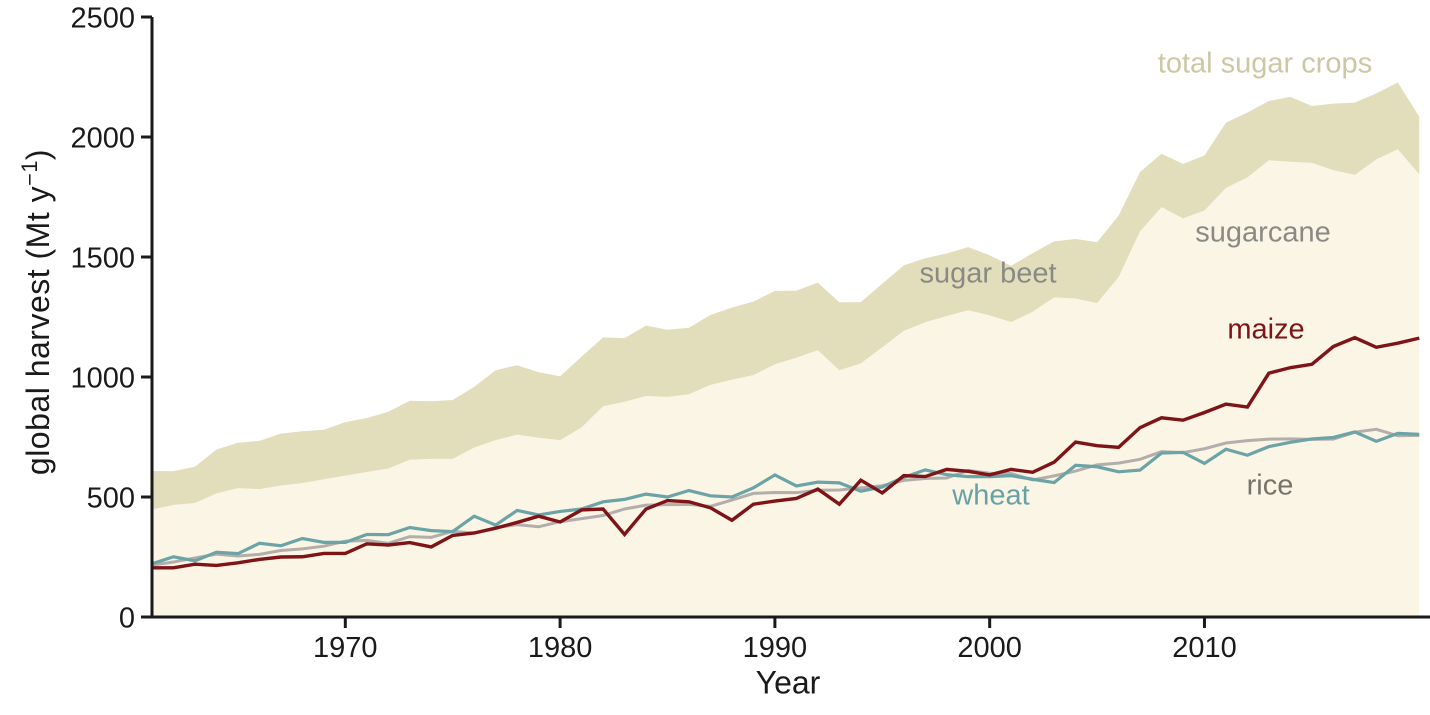 The width and height of the screenshot is (1430, 715). Describe the element at coordinates (36, 312) in the screenshot. I see `y-axis-title: global harvest (Mt y−1)` at that location.